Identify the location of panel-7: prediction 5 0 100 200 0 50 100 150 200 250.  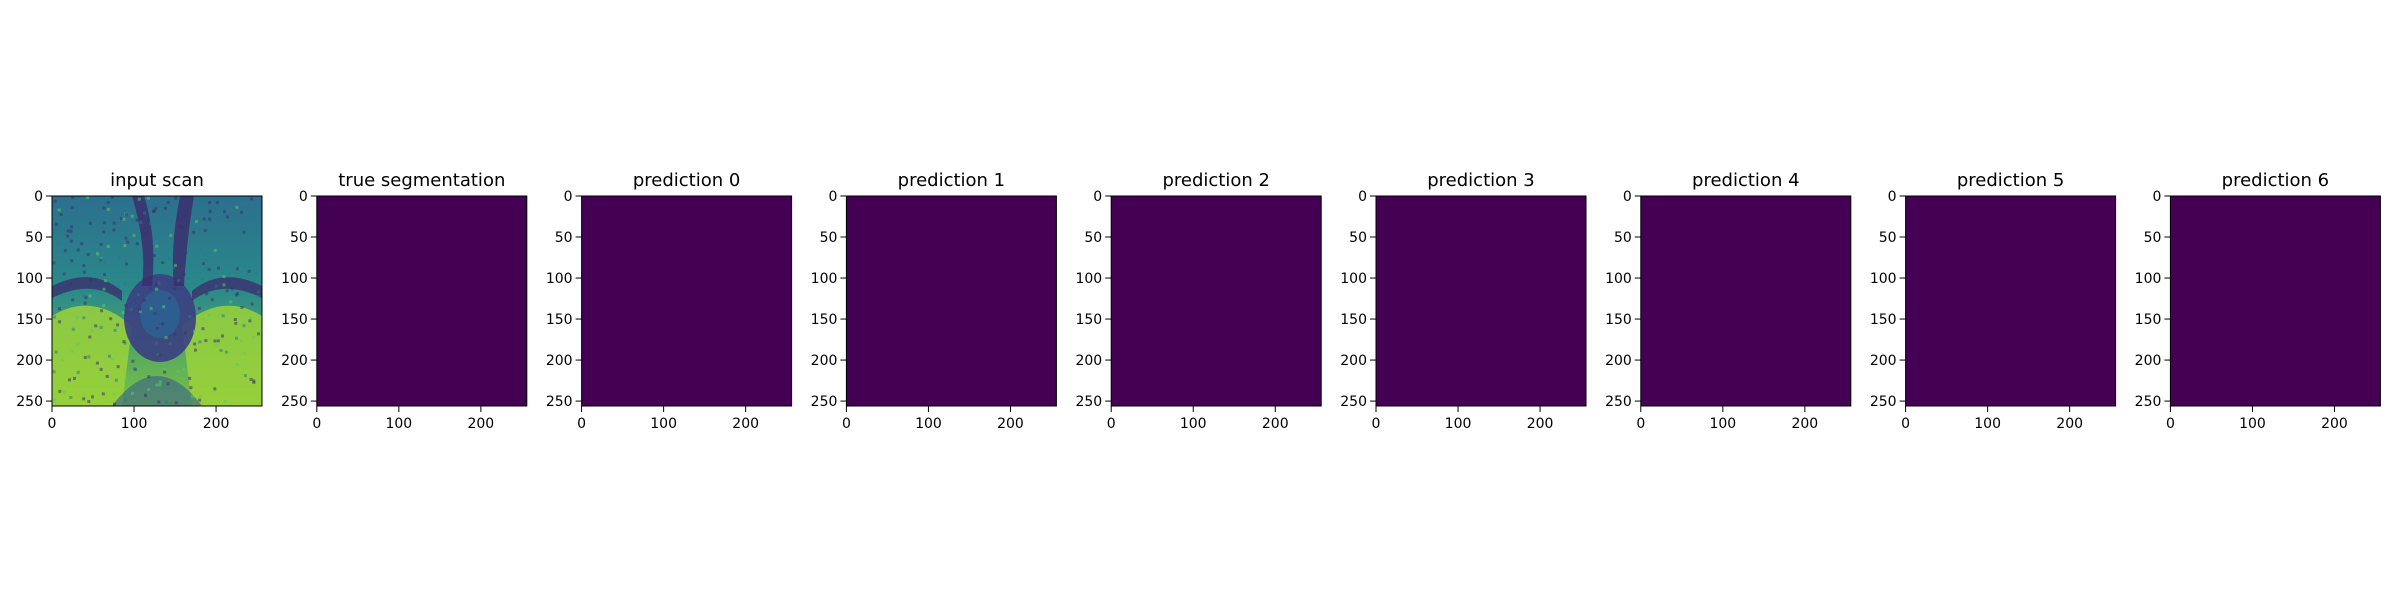
(1993, 301).